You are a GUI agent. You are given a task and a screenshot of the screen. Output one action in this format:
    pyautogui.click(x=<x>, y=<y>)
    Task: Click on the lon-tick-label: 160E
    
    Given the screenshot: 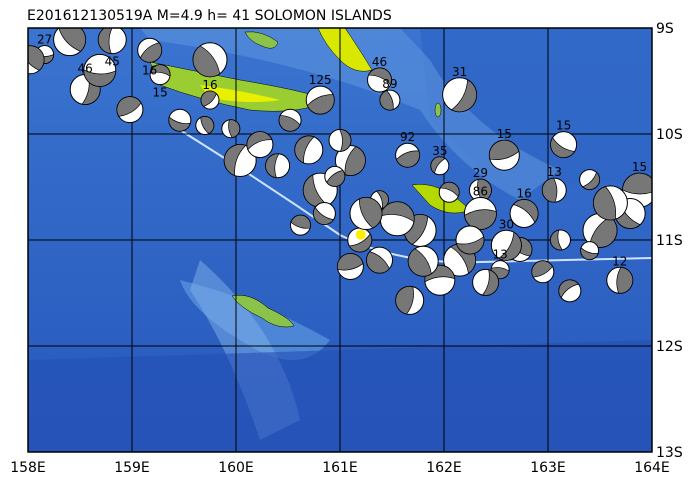 What is the action you would take?
    pyautogui.click(x=236, y=468)
    